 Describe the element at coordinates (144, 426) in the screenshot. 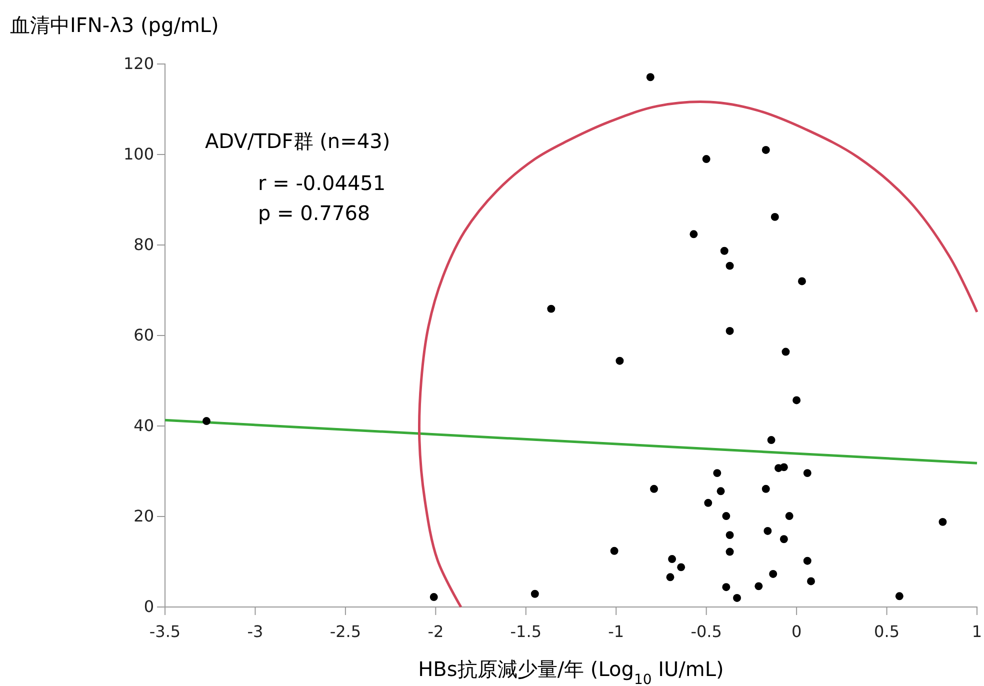

I see `y-tick-label: 40` at that location.